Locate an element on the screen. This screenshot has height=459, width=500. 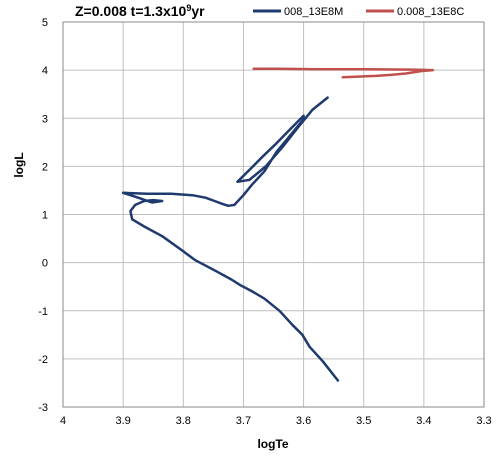
y-axis-title: logL is located at coordinates (19, 164).